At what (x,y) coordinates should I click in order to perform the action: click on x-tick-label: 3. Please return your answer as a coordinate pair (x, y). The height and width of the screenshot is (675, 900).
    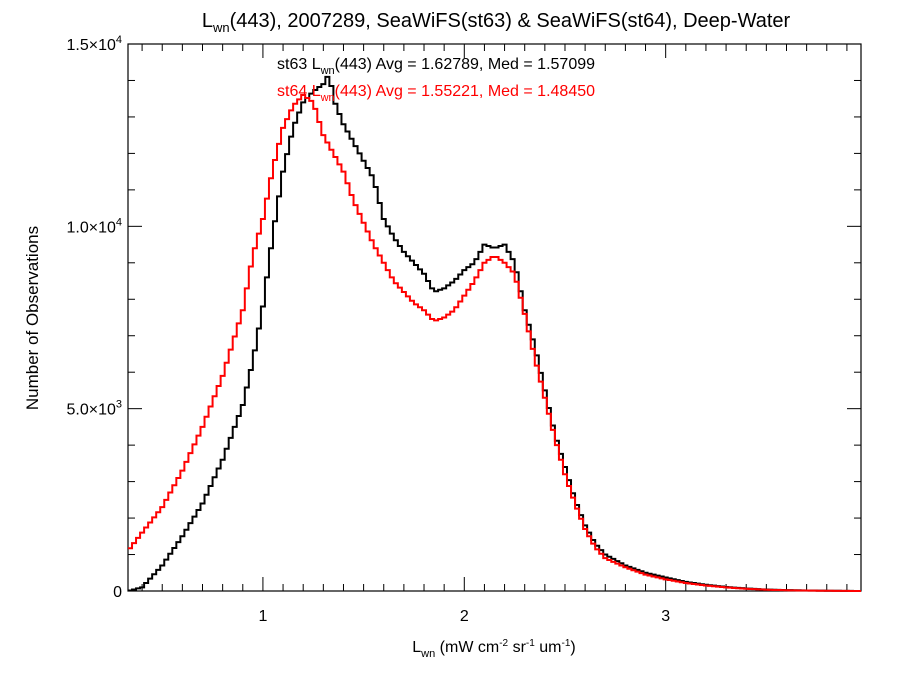
    Looking at the image, I should click on (665, 616).